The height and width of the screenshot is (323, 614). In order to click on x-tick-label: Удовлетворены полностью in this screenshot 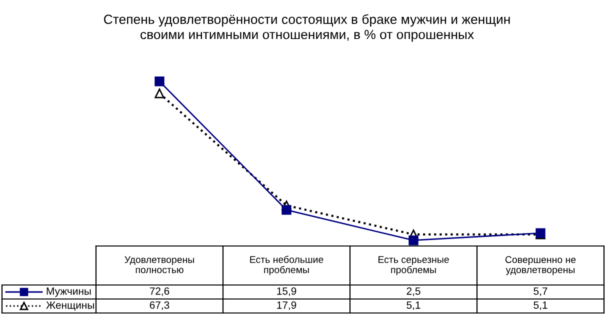, I will do `click(159, 265)`.